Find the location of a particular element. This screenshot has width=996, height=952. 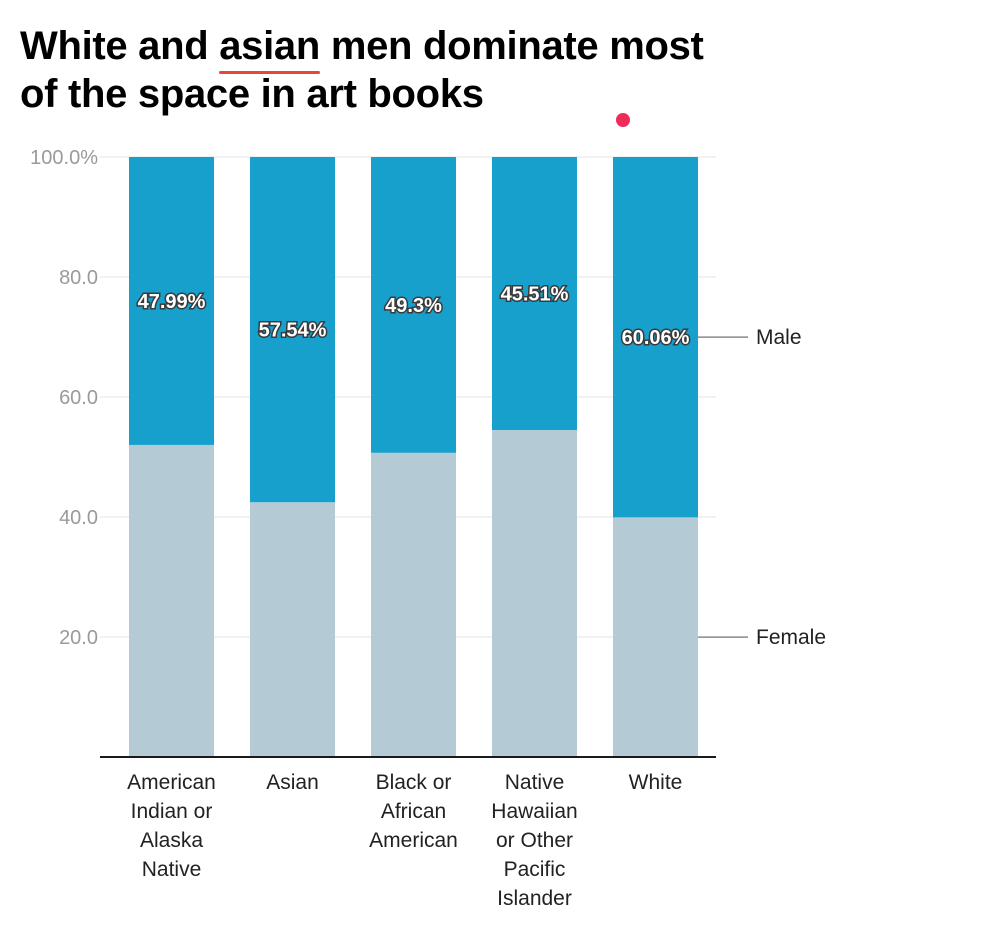

x-category-label: White is located at coordinates (656, 782).